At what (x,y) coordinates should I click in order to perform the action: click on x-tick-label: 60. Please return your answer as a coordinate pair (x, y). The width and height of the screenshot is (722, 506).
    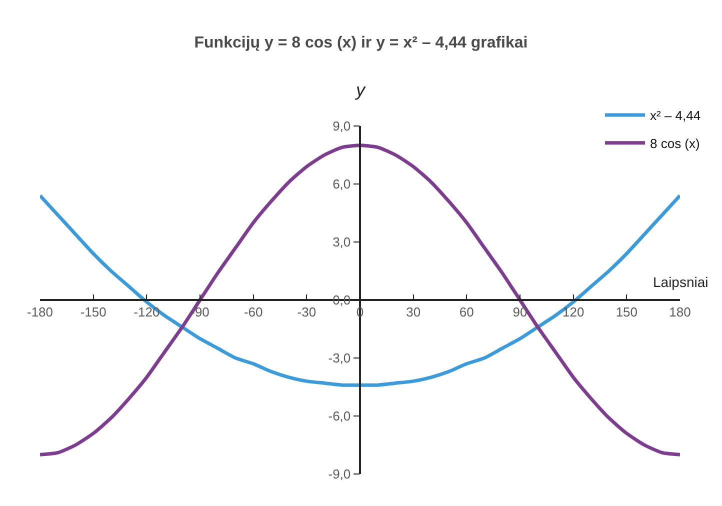
    Looking at the image, I should click on (466, 312).